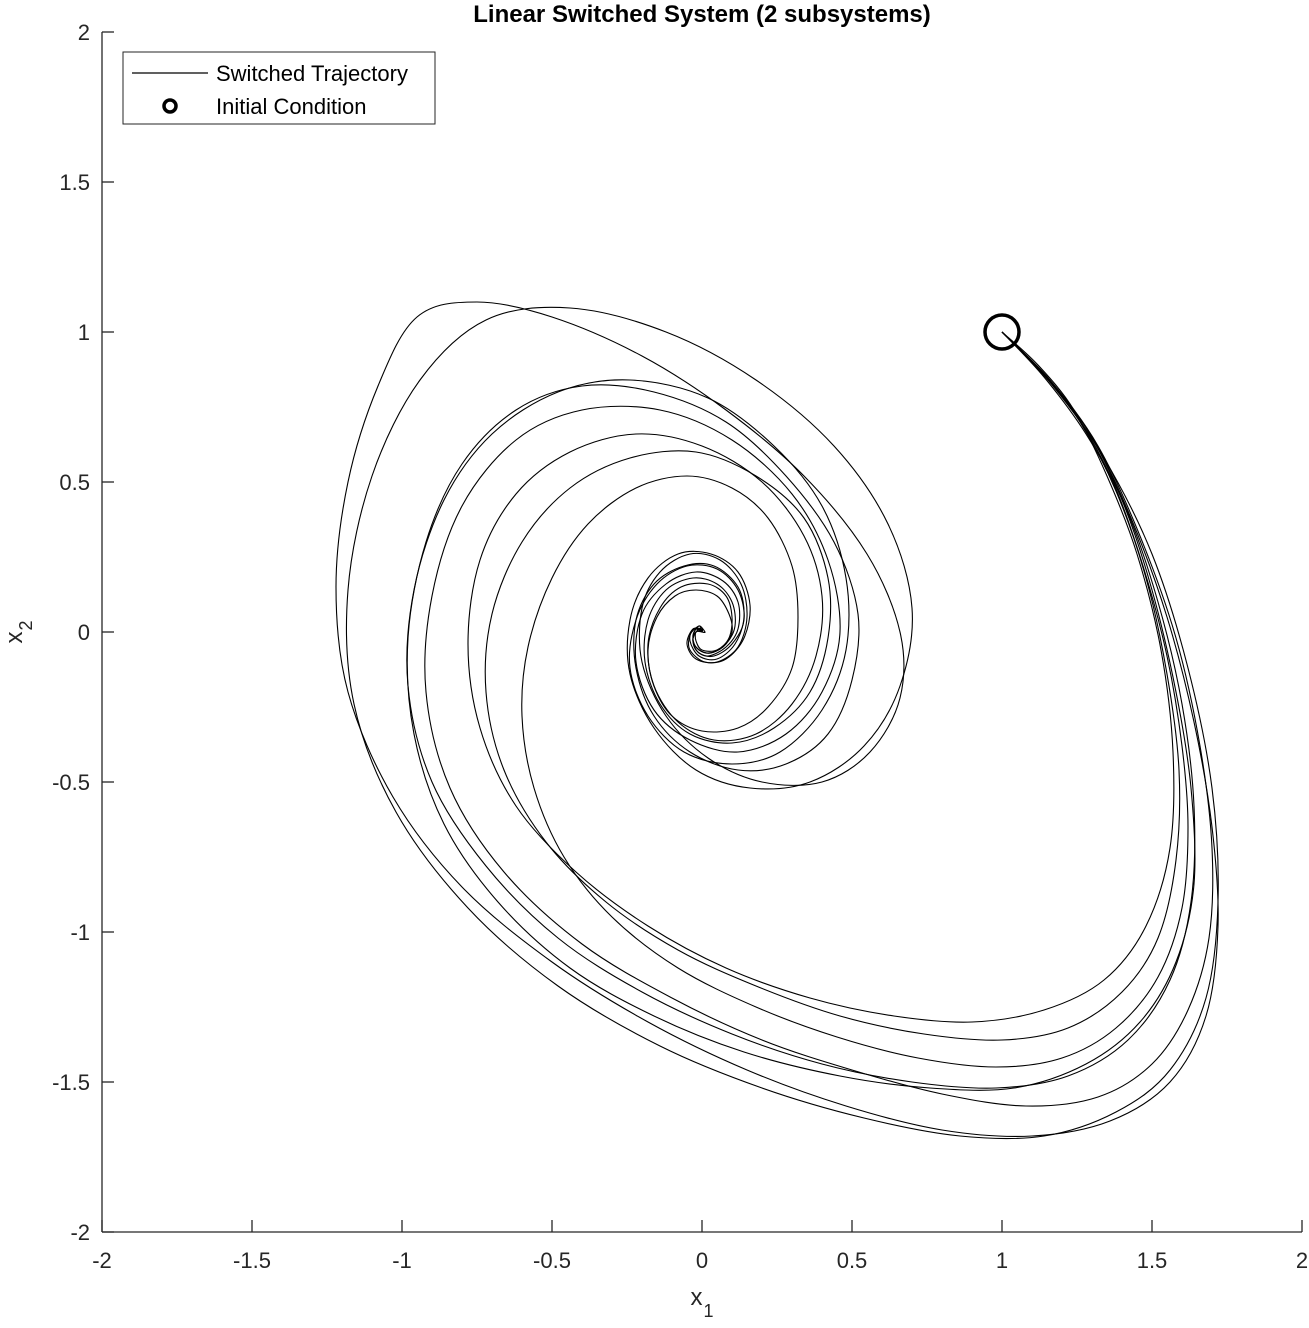 This screenshot has height=1328, width=1309. I want to click on y-axis-label-main: x, so click(14, 638).